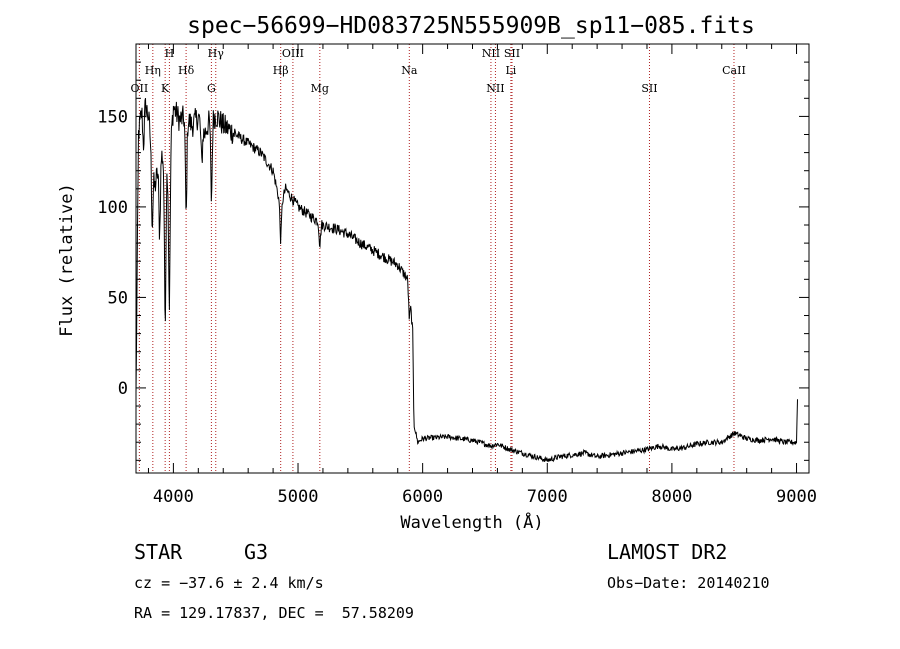 The image size is (900, 649). What do you see at coordinates (293, 53) in the screenshot?
I see `line-label-8: OIII` at bounding box center [293, 53].